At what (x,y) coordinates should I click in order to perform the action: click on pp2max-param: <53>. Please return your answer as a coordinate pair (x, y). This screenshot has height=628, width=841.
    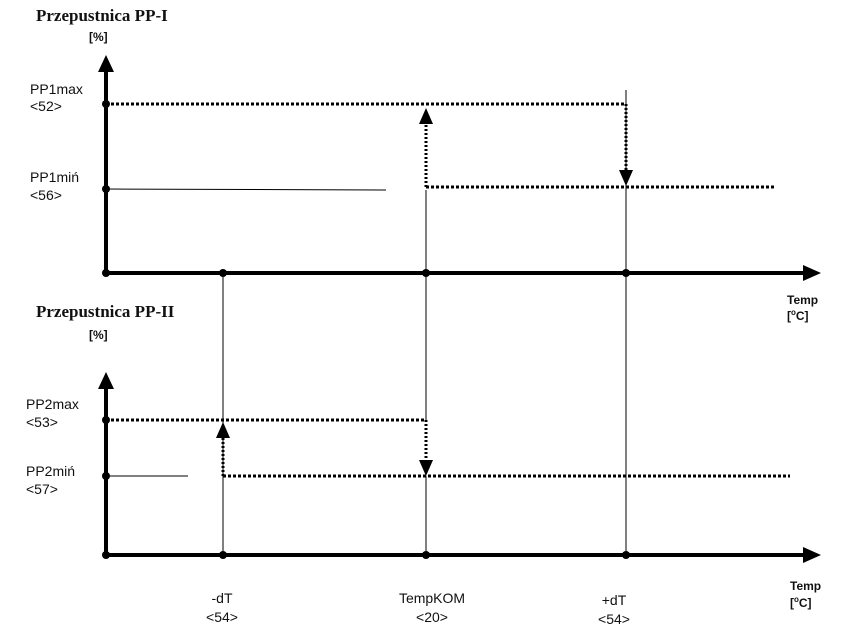
    Looking at the image, I should click on (42, 422).